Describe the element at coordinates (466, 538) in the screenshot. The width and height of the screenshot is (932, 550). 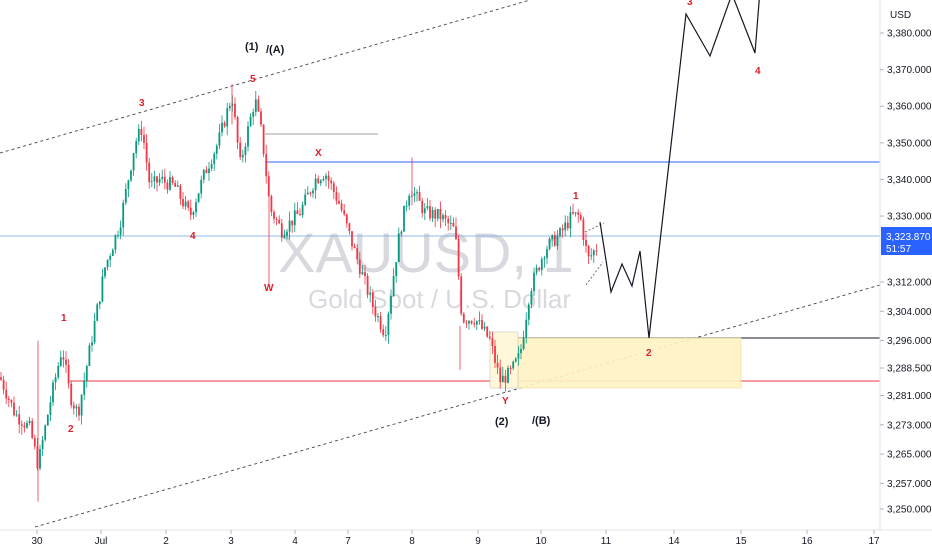
I see `time-axis: 30 Jul 2 3 4 7 8 9 10 11 14 15 16 17` at that location.